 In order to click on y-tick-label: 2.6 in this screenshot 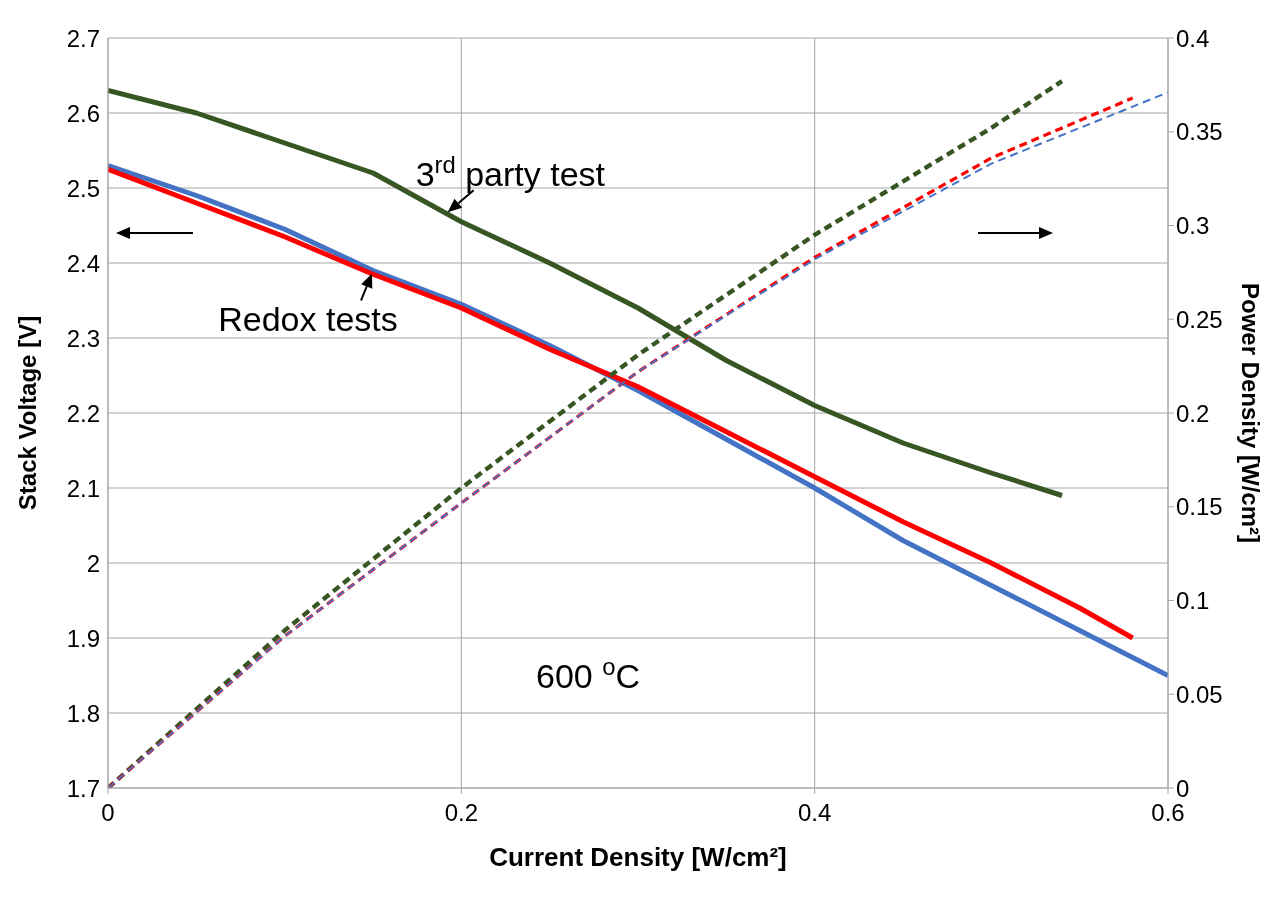, I will do `click(83, 113)`.